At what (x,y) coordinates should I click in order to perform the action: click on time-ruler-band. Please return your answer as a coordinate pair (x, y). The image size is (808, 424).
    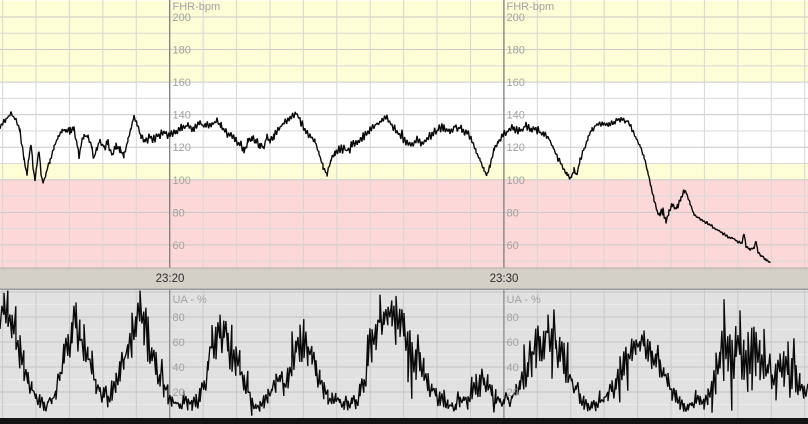
    Looking at the image, I should click on (404, 278).